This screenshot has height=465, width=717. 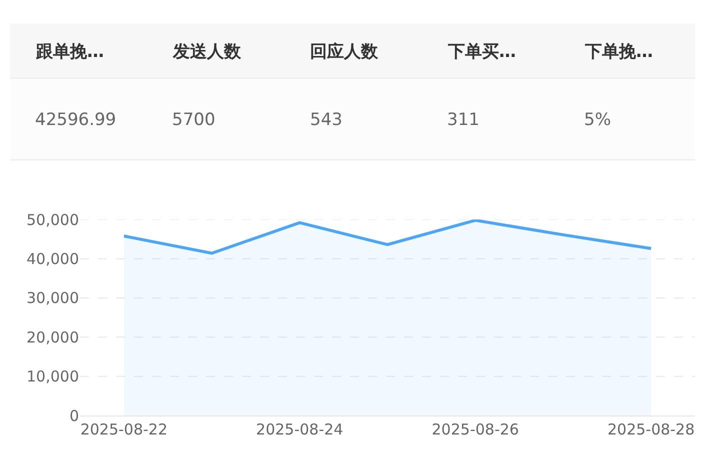 I want to click on category-label: 发送人数, so click(x=207, y=52).